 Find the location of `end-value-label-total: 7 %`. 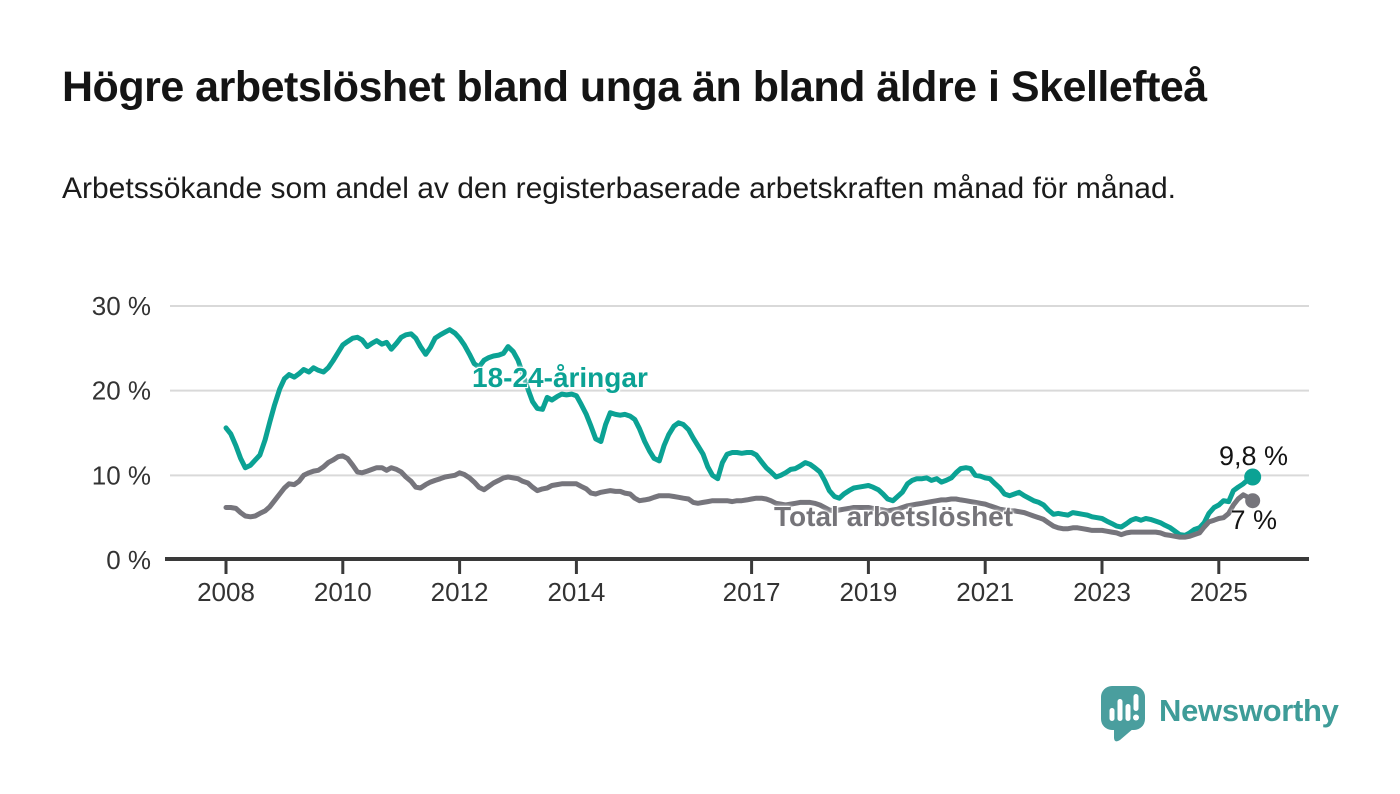

end-value-label-total: 7 % is located at coordinates (1253, 520).